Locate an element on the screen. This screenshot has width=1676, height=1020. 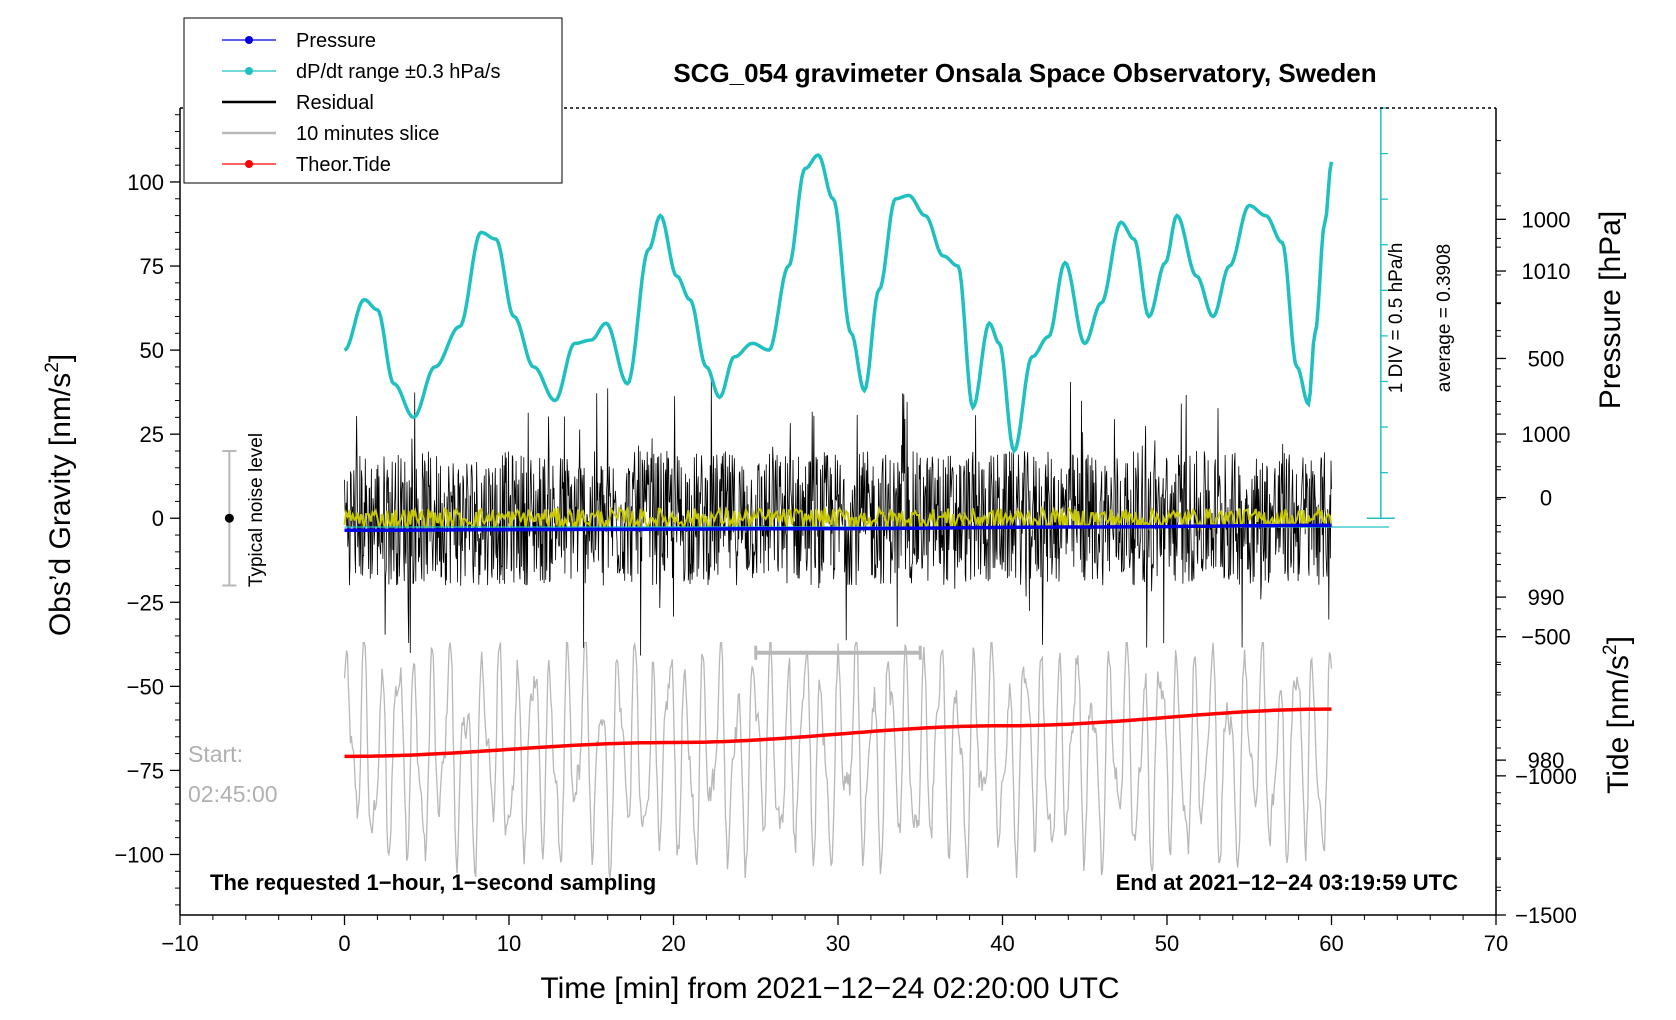
x-tick-label: 70 is located at coordinates (1496, 943).